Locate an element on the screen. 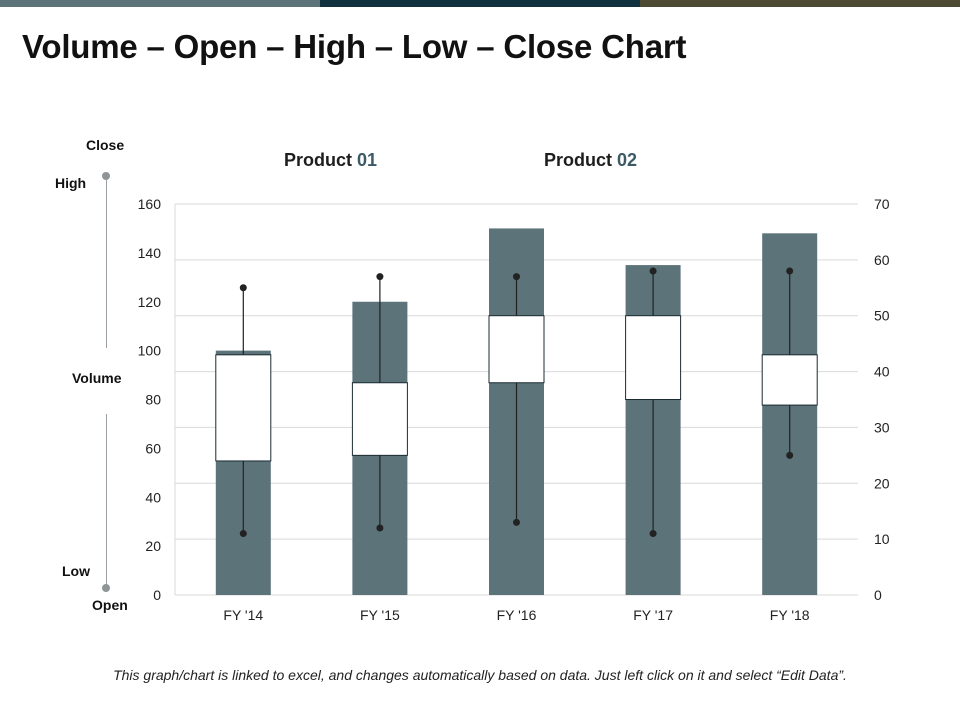 The image size is (960, 720). legend-lower-line is located at coordinates (106, 500).